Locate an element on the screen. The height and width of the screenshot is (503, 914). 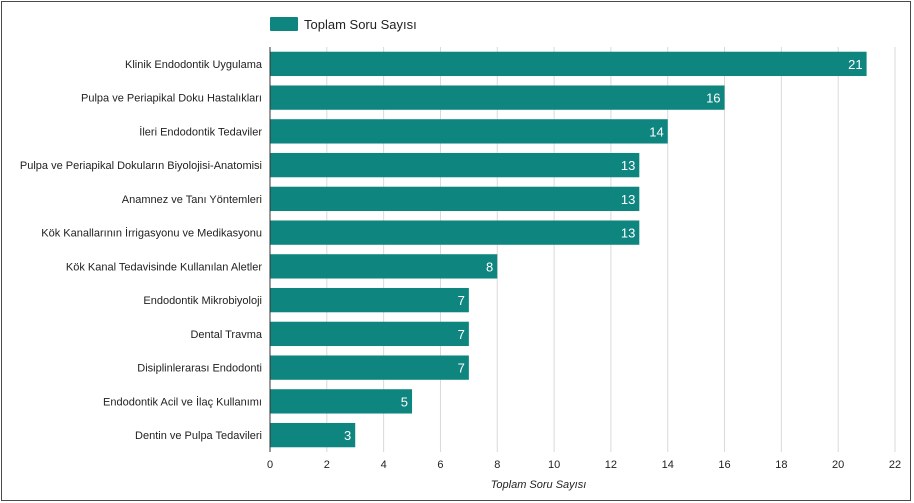
data-label: 5 is located at coordinates (404, 401).